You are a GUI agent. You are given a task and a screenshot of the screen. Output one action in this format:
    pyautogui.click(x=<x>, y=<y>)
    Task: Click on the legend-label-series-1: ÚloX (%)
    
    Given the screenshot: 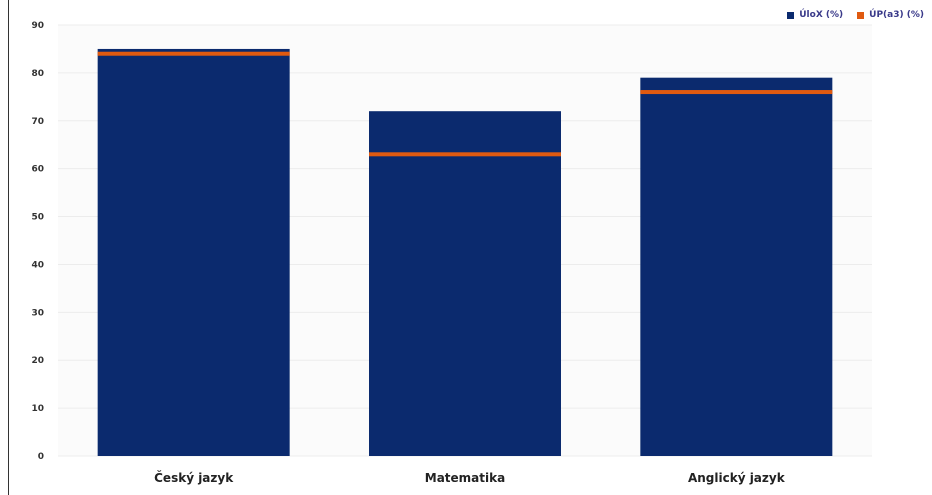 What is the action you would take?
    pyautogui.click(x=821, y=15)
    